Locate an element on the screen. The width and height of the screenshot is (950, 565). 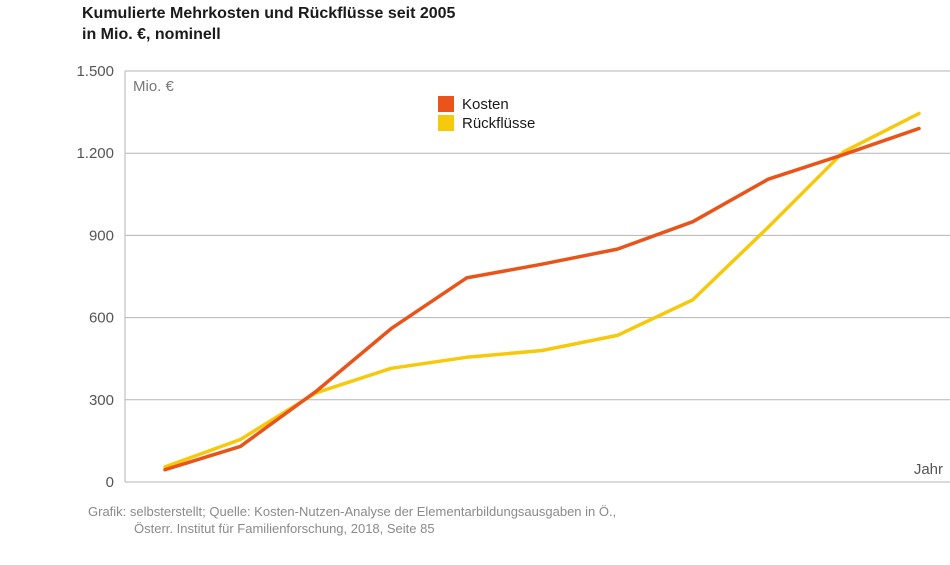
x-tick-label: 2008 is located at coordinates (315, 498).